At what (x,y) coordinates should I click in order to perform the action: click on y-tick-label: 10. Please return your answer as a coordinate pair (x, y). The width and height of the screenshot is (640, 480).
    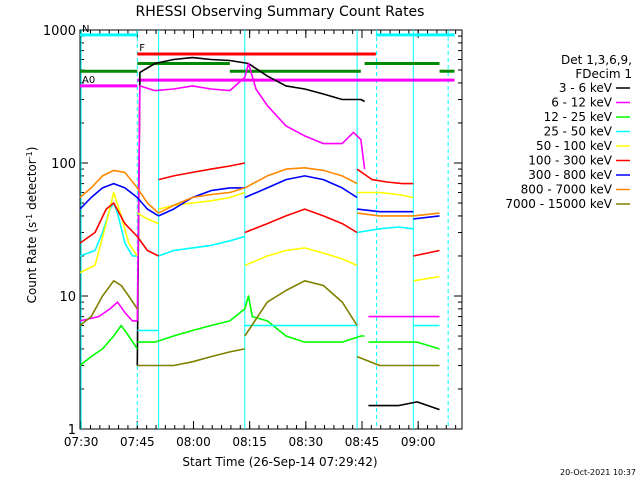
    Looking at the image, I should click on (67, 297).